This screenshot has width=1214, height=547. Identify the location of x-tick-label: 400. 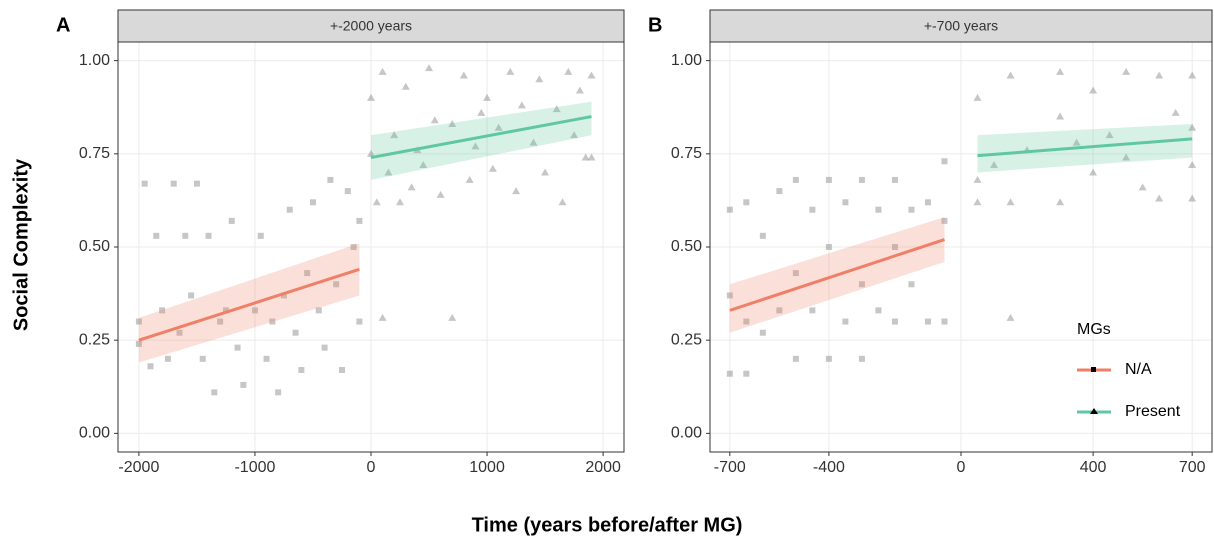
(1093, 467).